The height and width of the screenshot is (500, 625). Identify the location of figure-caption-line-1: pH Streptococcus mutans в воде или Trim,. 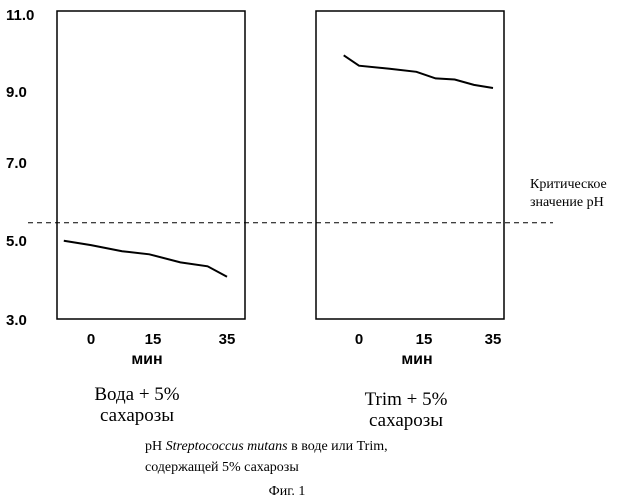
(266, 446).